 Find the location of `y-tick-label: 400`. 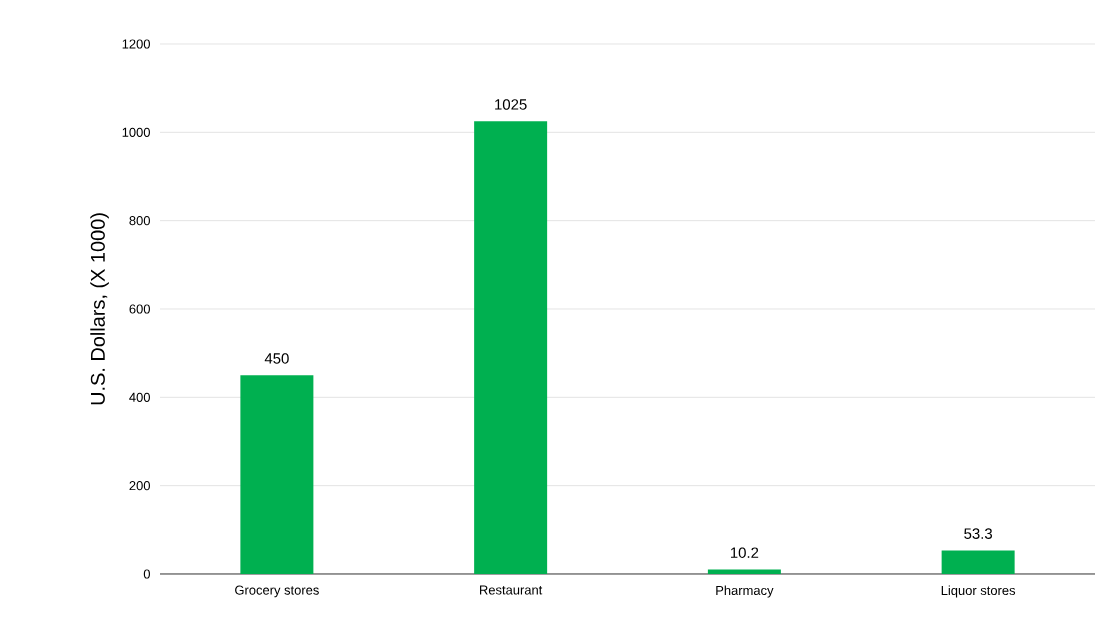

y-tick-label: 400 is located at coordinates (139, 397).